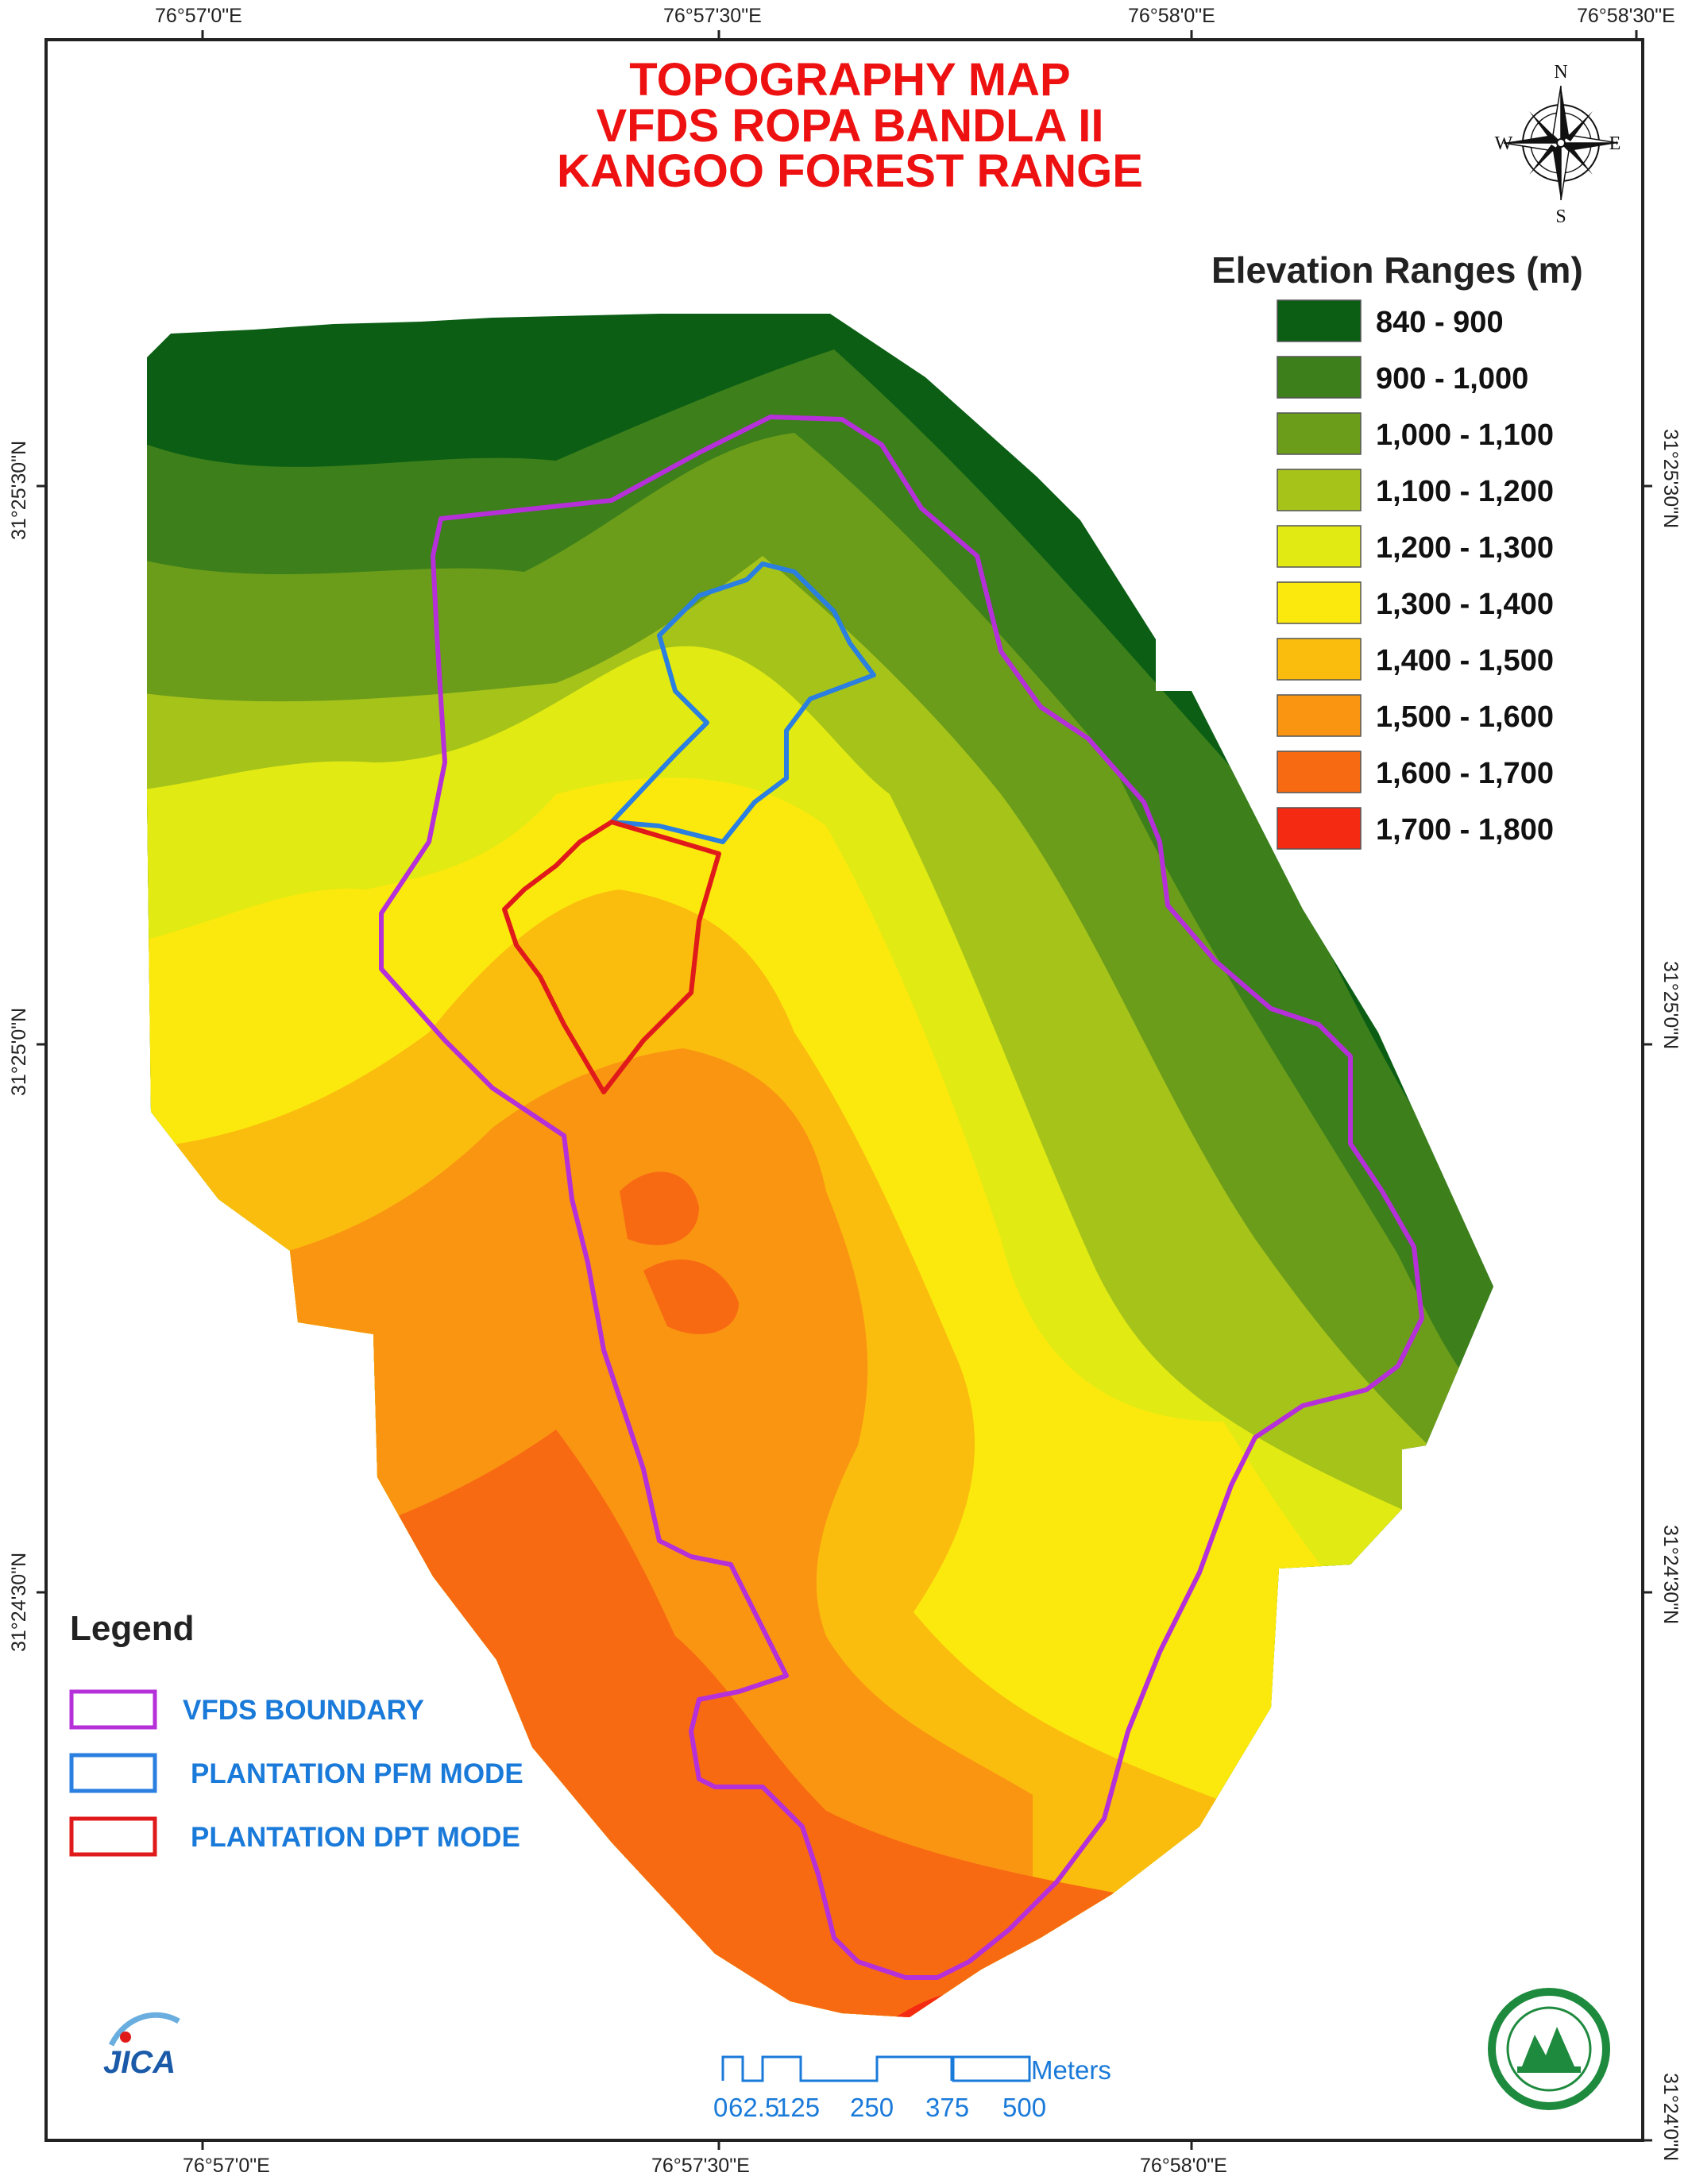 This screenshot has width=1688, height=2184. What do you see at coordinates (1671, 479) in the screenshot?
I see `coord-right-1: 31°25'30"N` at bounding box center [1671, 479].